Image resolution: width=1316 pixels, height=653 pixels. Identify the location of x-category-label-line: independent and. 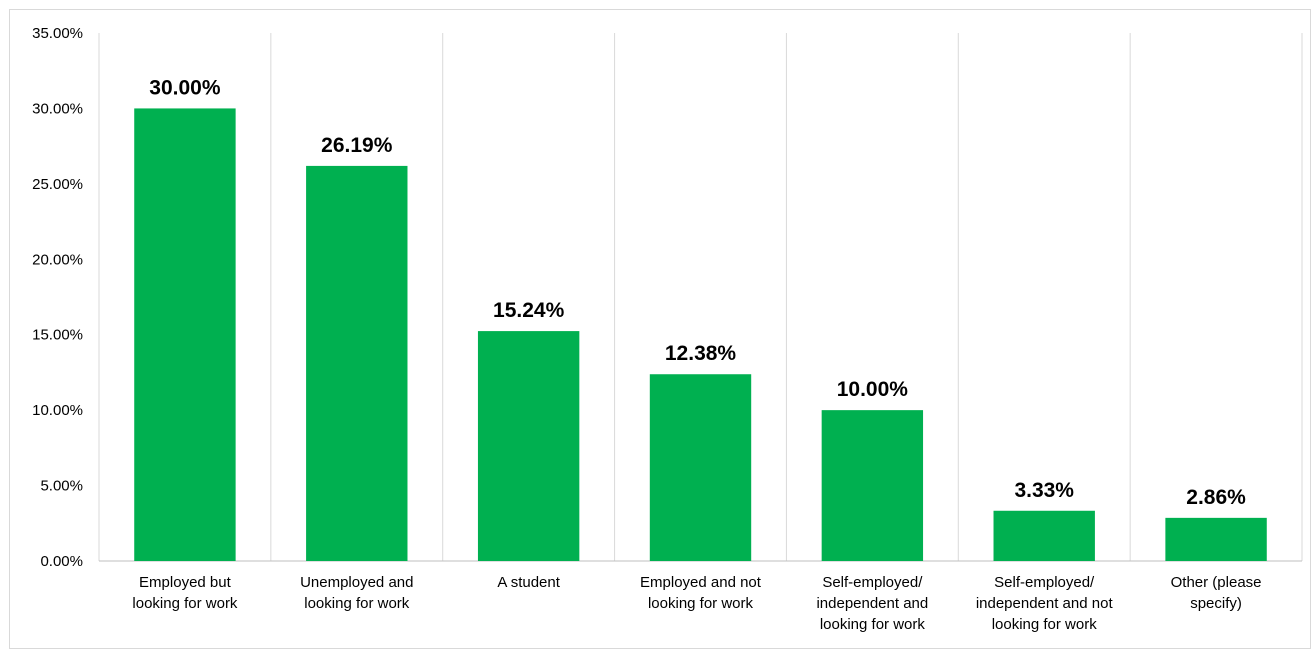
(872, 603).